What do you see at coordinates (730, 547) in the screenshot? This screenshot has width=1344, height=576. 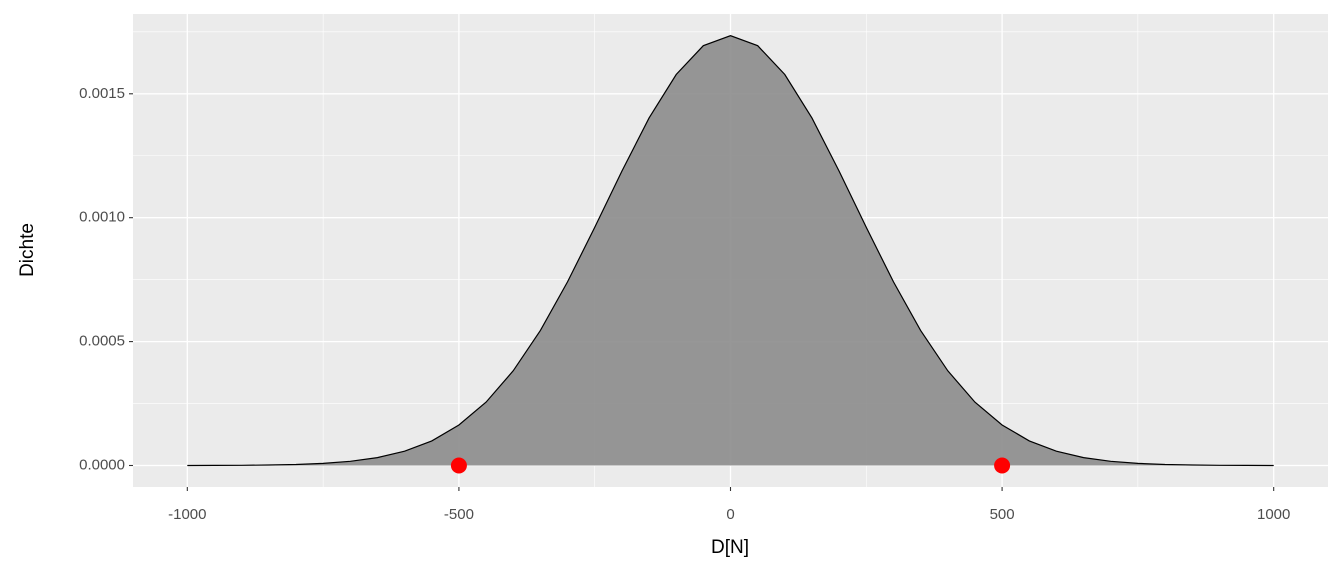 I see `x-axis-title: D[N]` at bounding box center [730, 547].